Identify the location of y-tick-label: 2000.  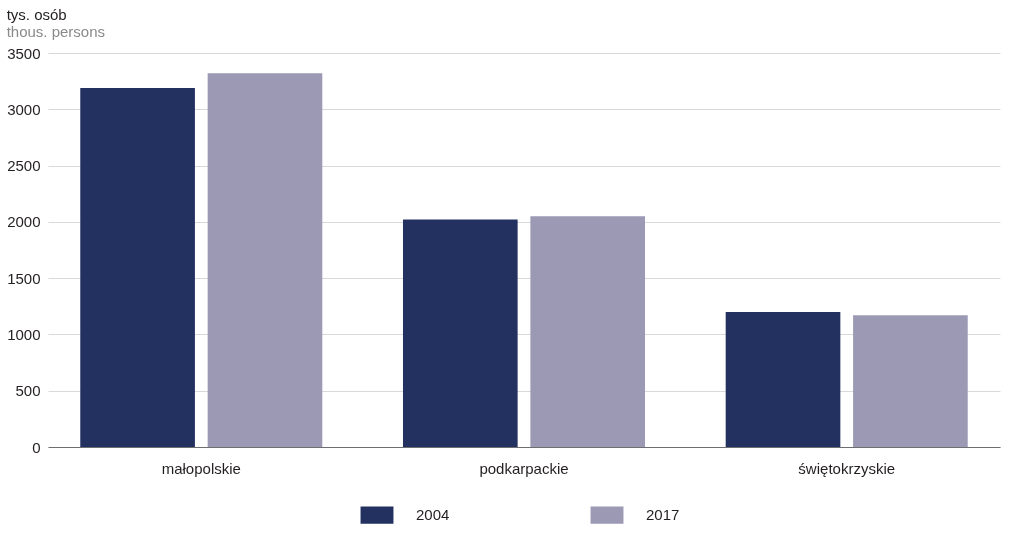
(24, 222).